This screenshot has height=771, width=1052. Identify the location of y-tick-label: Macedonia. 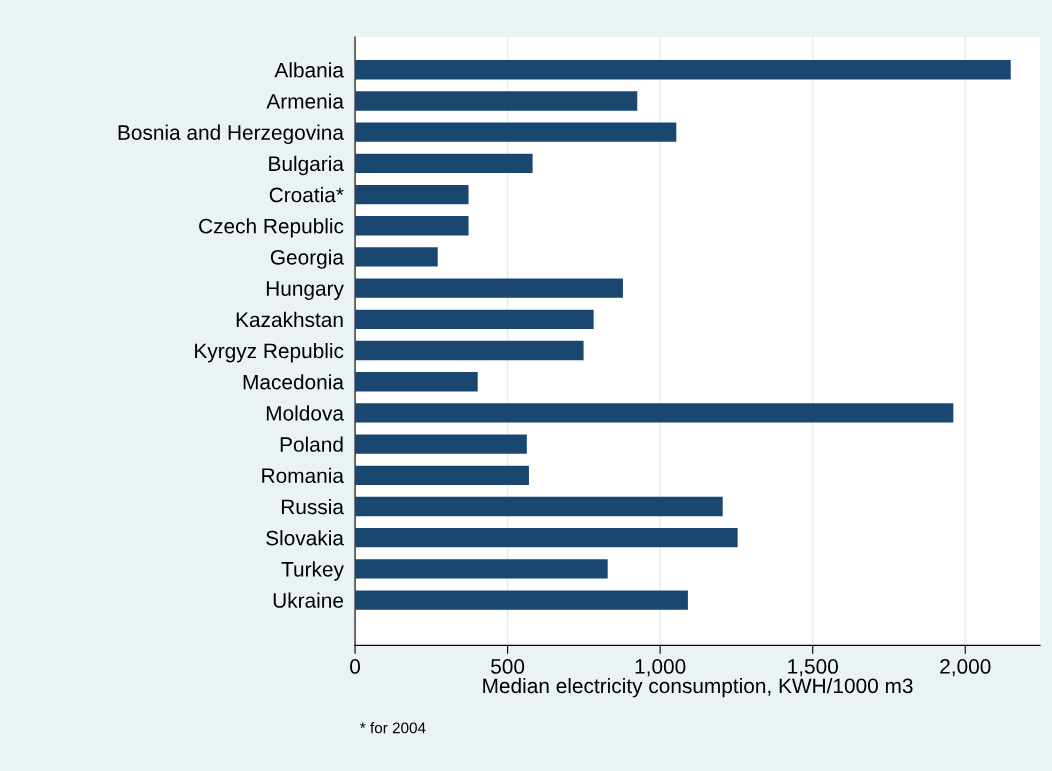
(293, 382).